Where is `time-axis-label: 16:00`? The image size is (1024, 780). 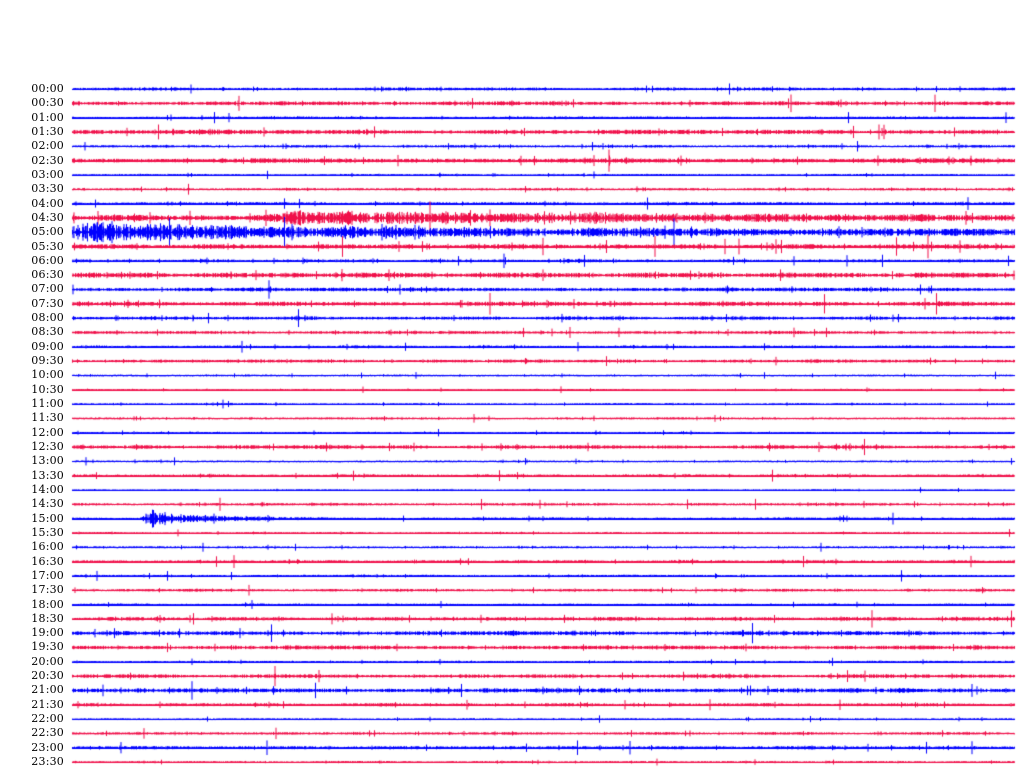
time-axis-label: 16:00 is located at coordinates (47, 547).